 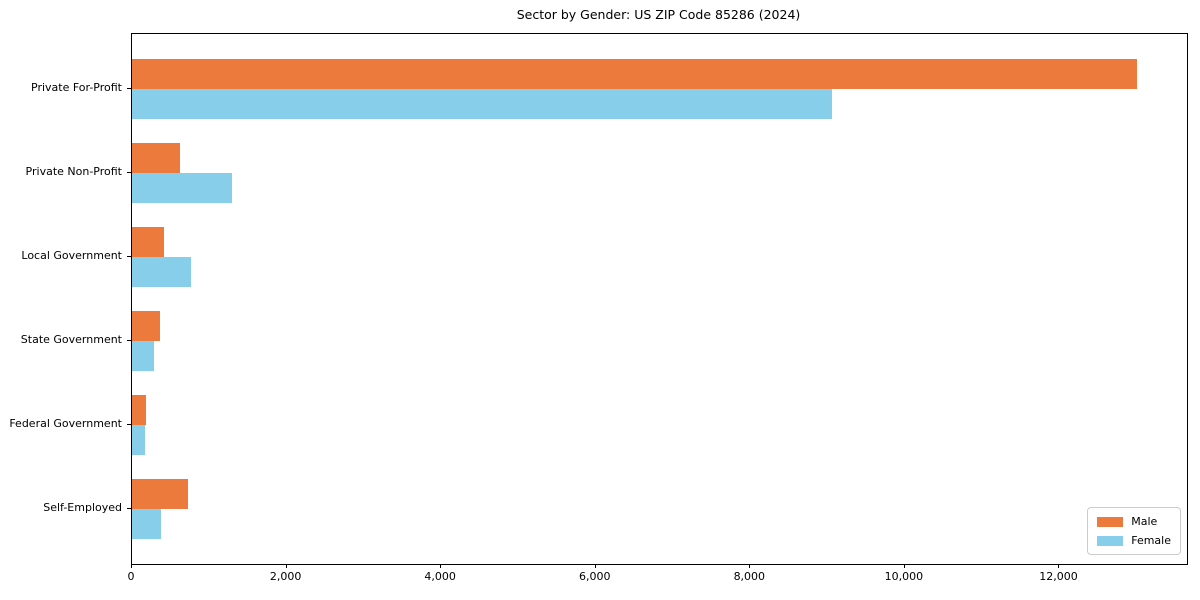 I want to click on legend-label-female: Female, so click(x=1151, y=540).